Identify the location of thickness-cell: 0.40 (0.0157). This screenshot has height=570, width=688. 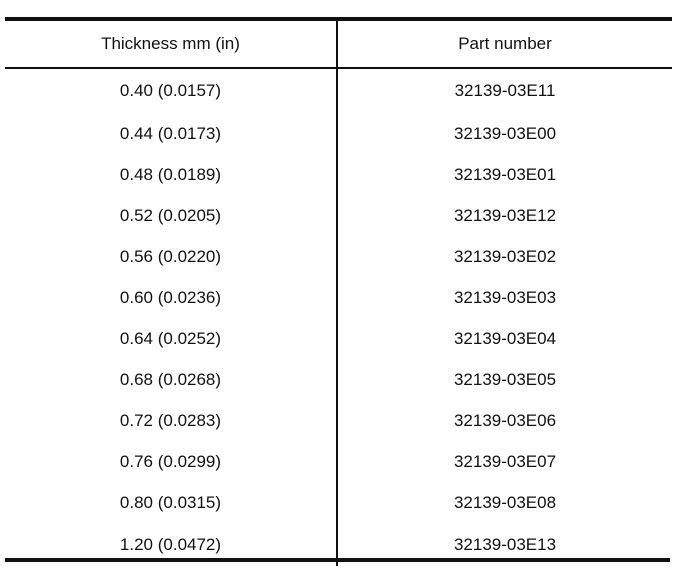
(171, 90).